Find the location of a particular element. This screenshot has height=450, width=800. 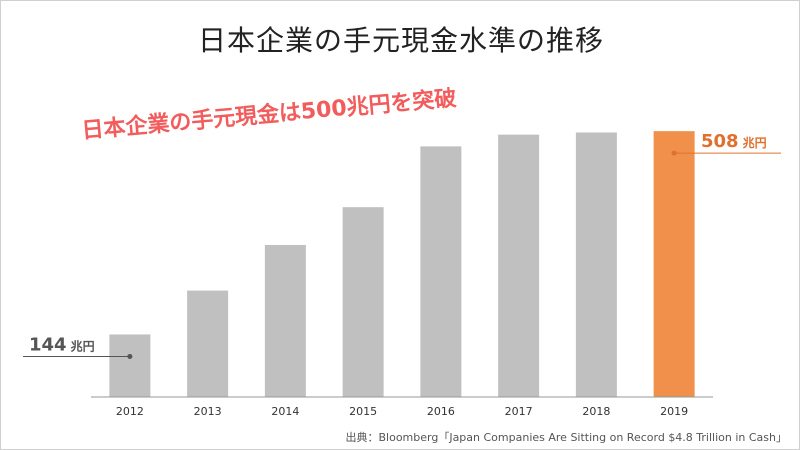

x-tick-label: 2019 is located at coordinates (674, 411).